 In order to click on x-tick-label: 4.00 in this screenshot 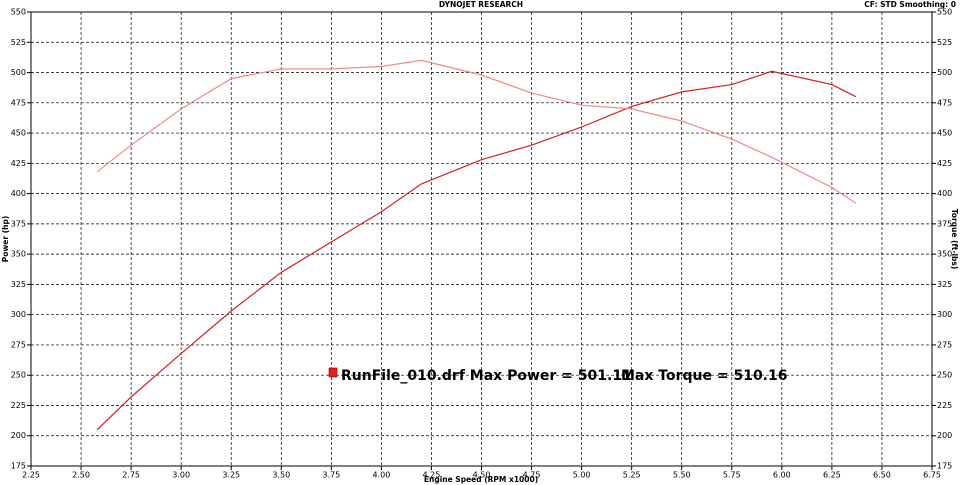, I will do `click(381, 475)`.